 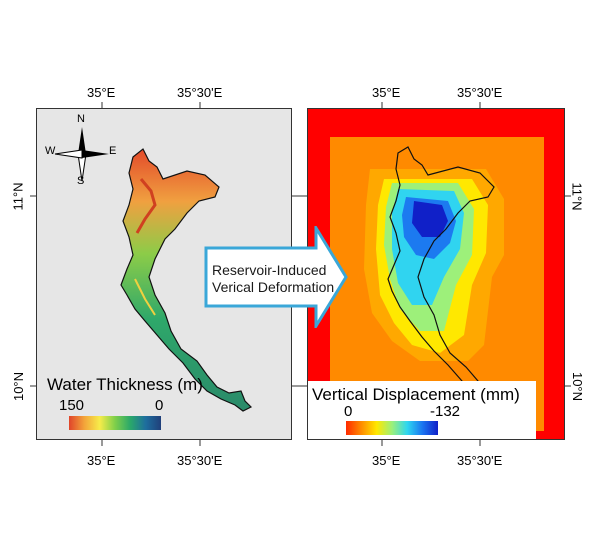 I want to click on deformation-arrow, so click(x=276, y=277).